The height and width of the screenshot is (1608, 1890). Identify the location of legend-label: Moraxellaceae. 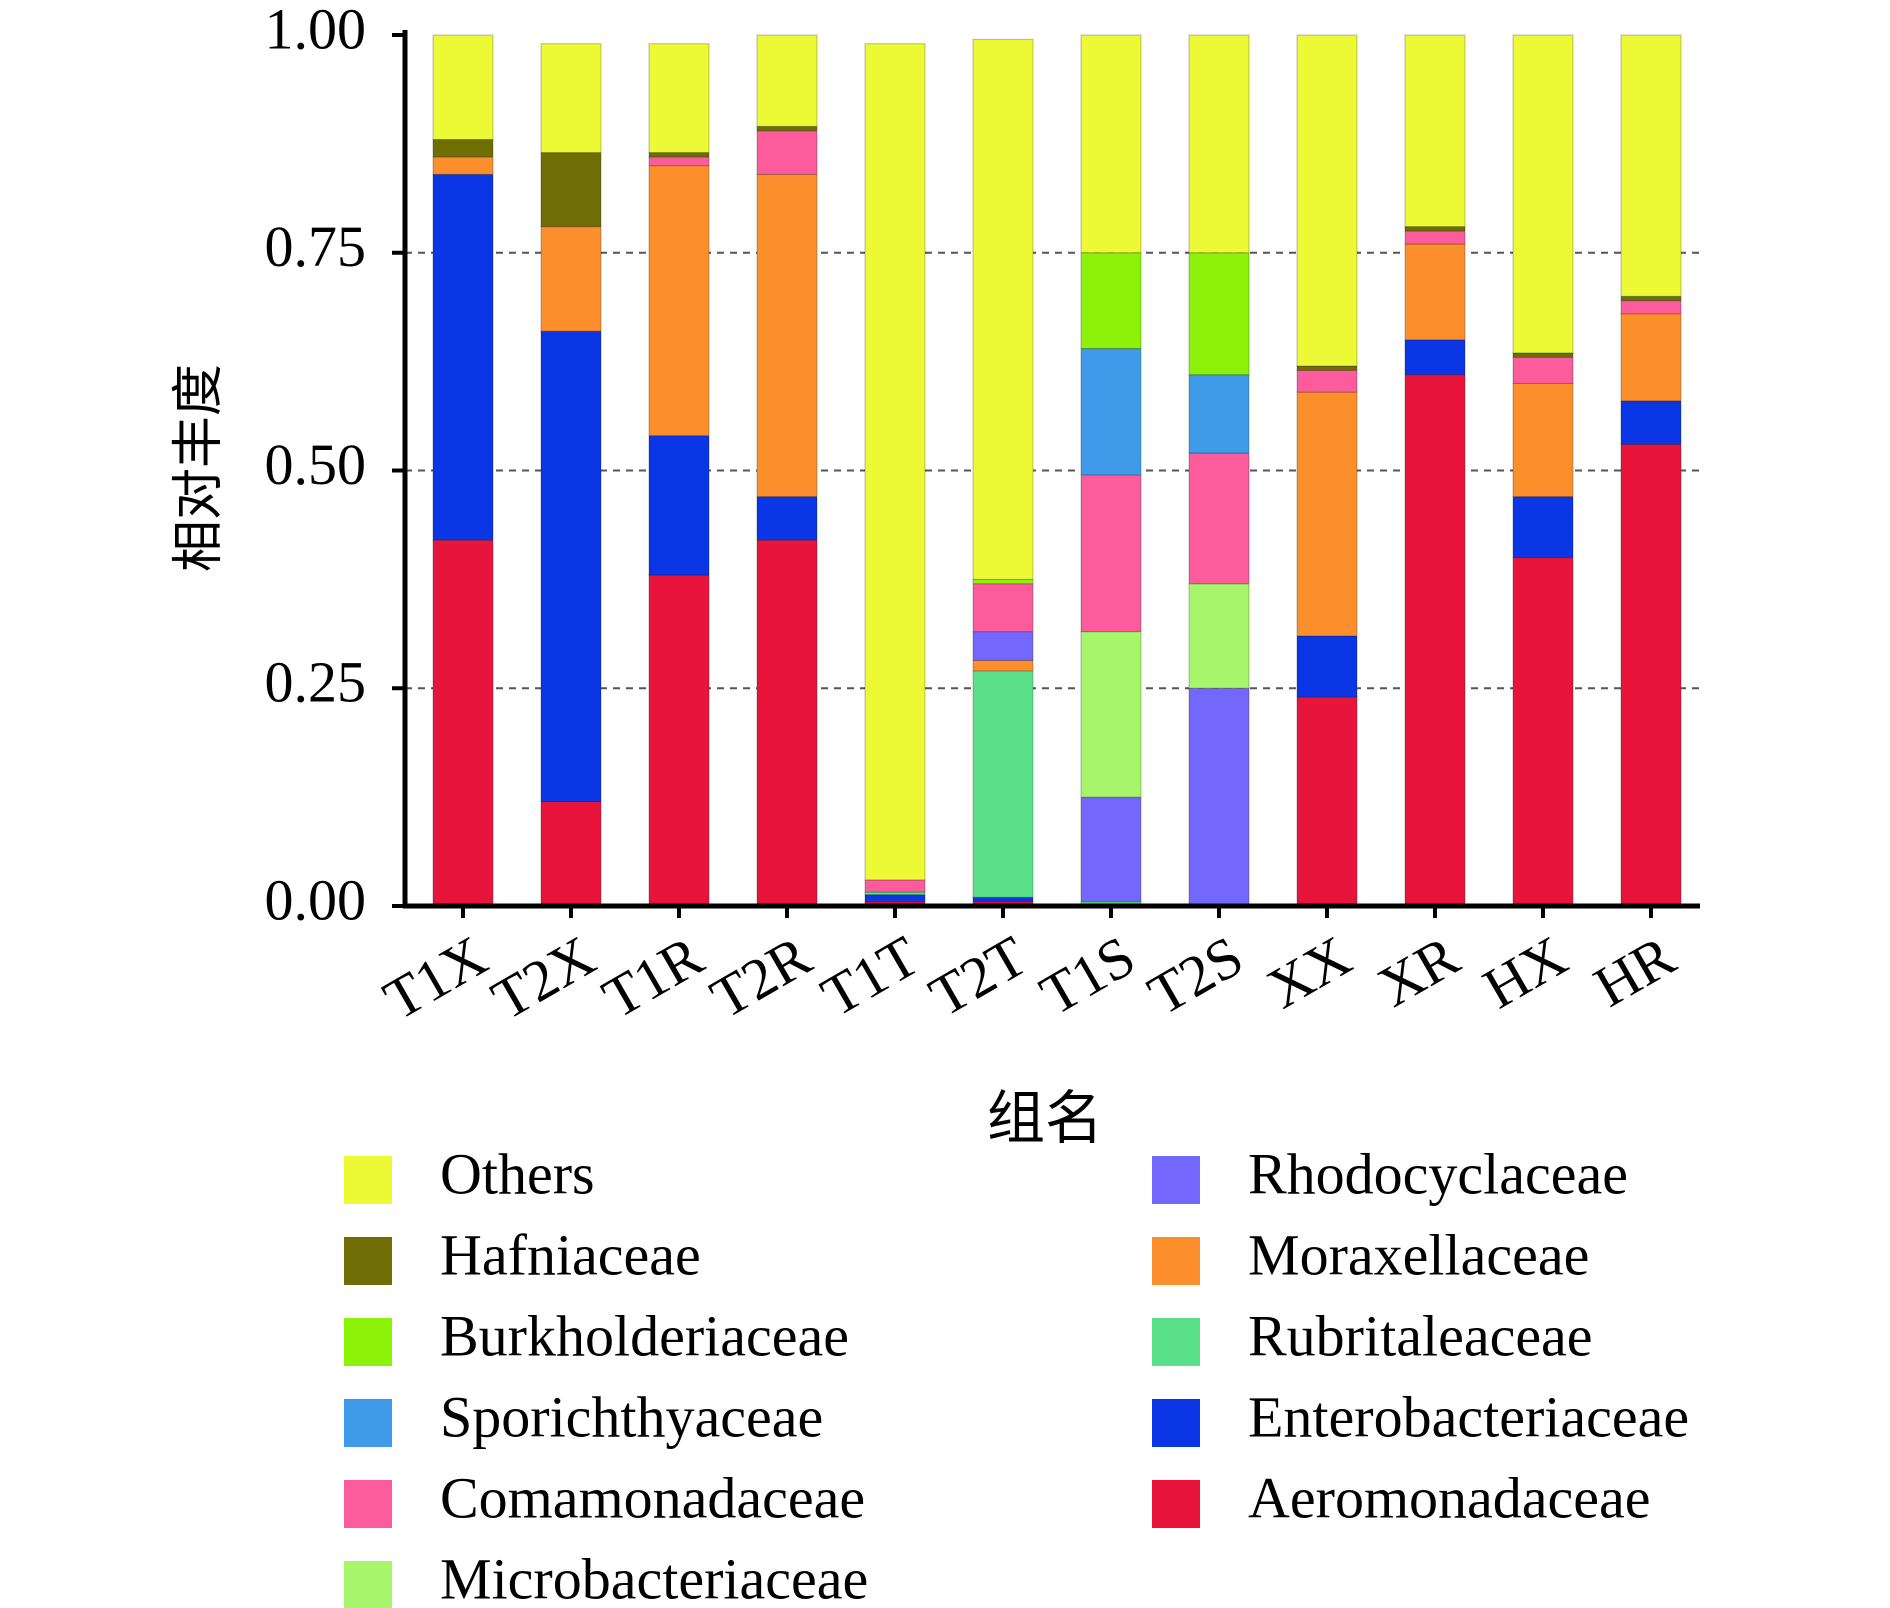
(1418, 1254).